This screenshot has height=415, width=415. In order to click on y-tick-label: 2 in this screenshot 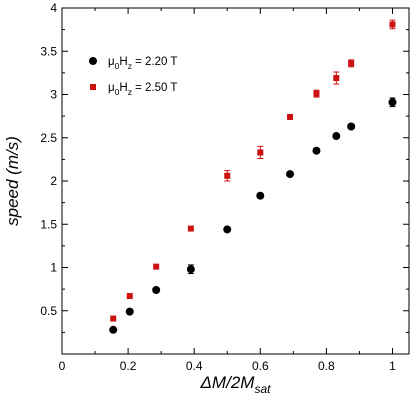, I will do `click(53, 181)`.